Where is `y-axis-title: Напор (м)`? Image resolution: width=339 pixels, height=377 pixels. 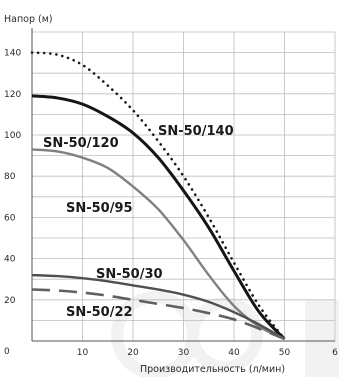 y-axis-title: Напор (м) is located at coordinates (28, 19).